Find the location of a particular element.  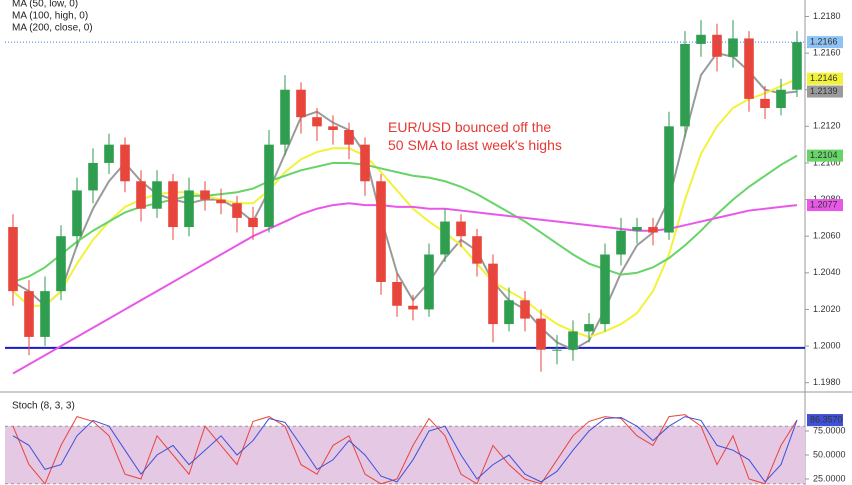

indicator-line is located at coordinates (405, 449).